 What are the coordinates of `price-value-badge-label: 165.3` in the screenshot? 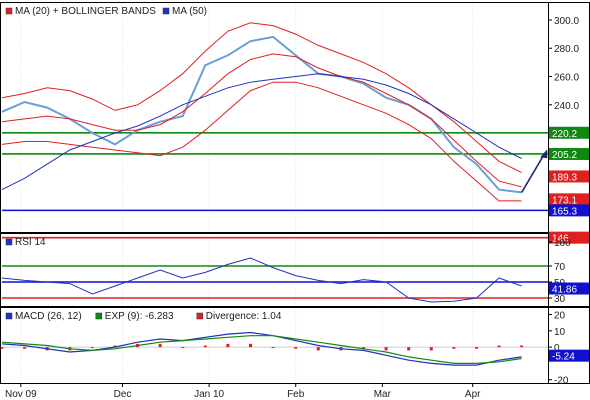 It's located at (564, 211).